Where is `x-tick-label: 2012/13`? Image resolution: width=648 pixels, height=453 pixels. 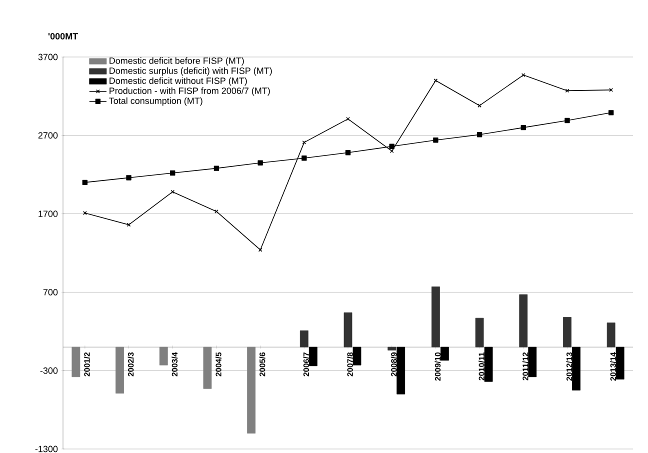 x-tick-label: 2012/13 is located at coordinates (569, 366).